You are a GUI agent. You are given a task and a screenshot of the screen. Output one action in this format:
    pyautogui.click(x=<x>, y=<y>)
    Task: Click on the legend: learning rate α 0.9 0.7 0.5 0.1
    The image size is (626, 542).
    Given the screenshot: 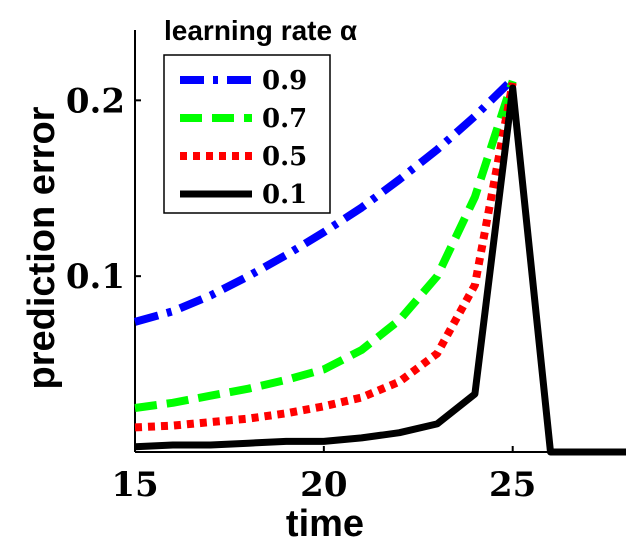 What is the action you would take?
    pyautogui.click(x=260, y=114)
    